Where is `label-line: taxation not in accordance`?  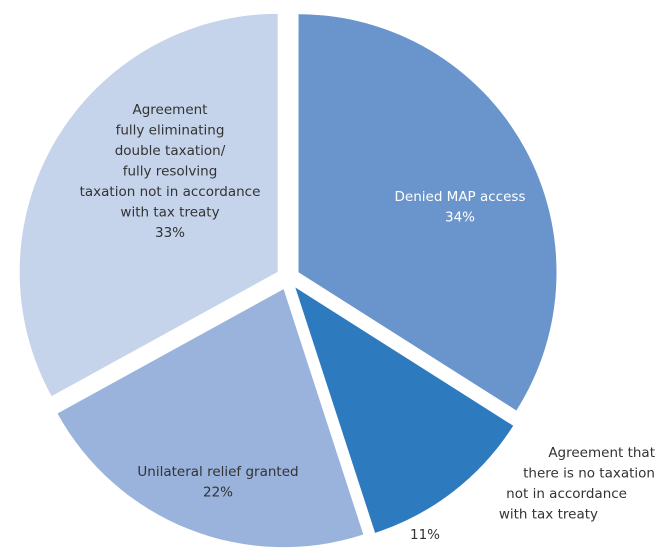
label-line: taxation not in accordance is located at coordinates (170, 192).